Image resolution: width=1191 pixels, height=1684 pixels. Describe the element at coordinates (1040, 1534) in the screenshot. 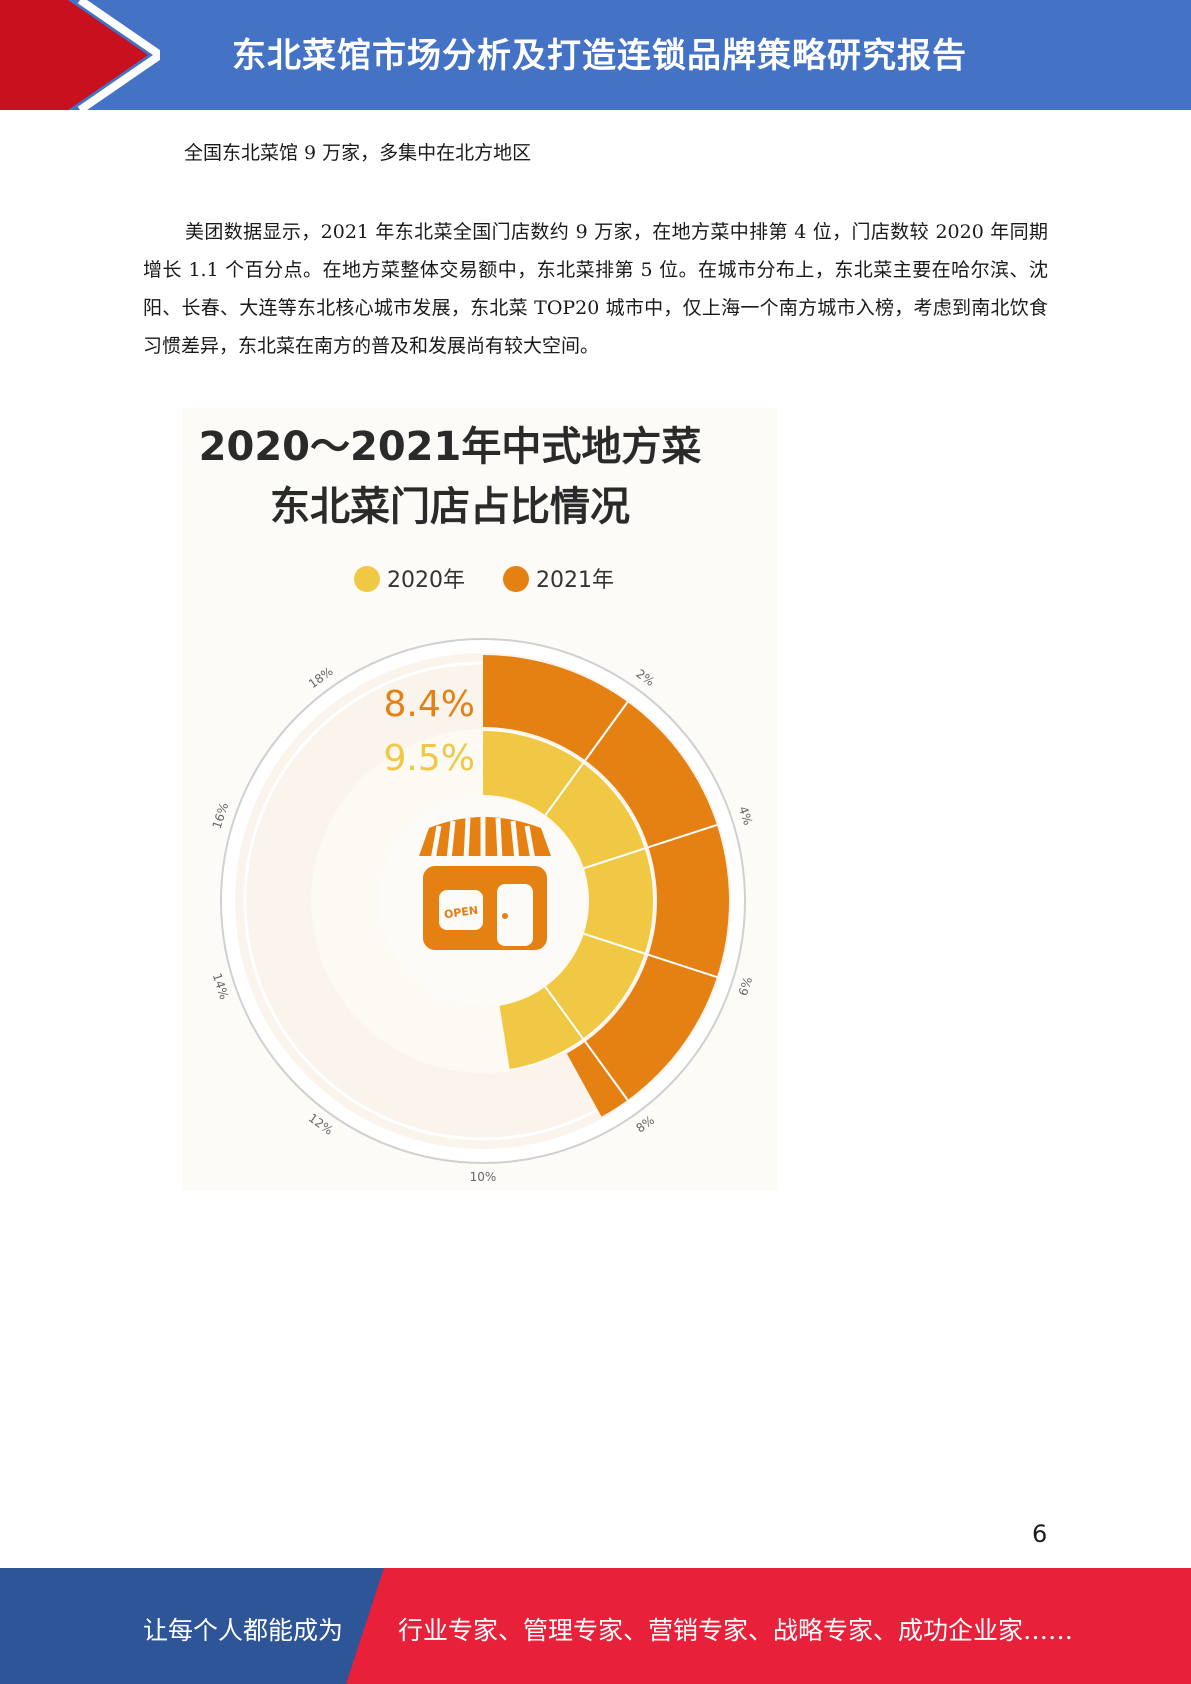

I see `page-number: 6` at that location.